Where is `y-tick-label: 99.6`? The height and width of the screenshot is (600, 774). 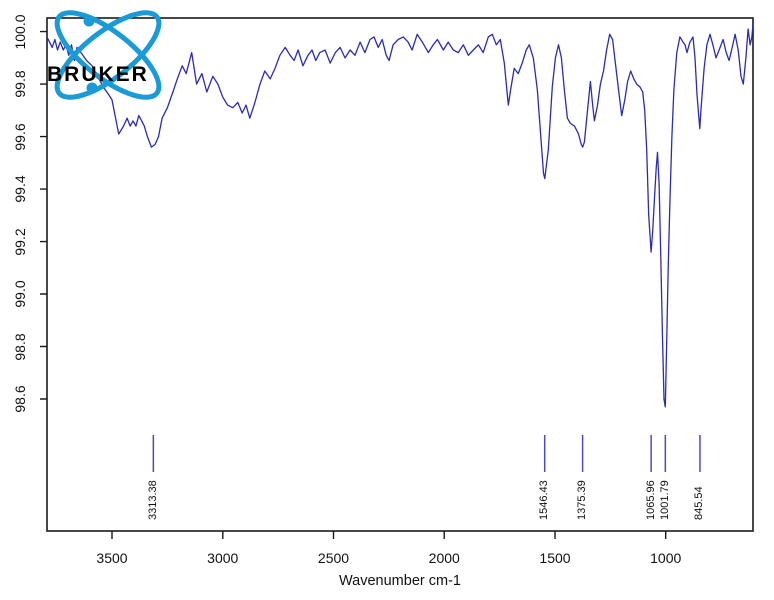
y-tick-label: 99.6 is located at coordinates (20, 136).